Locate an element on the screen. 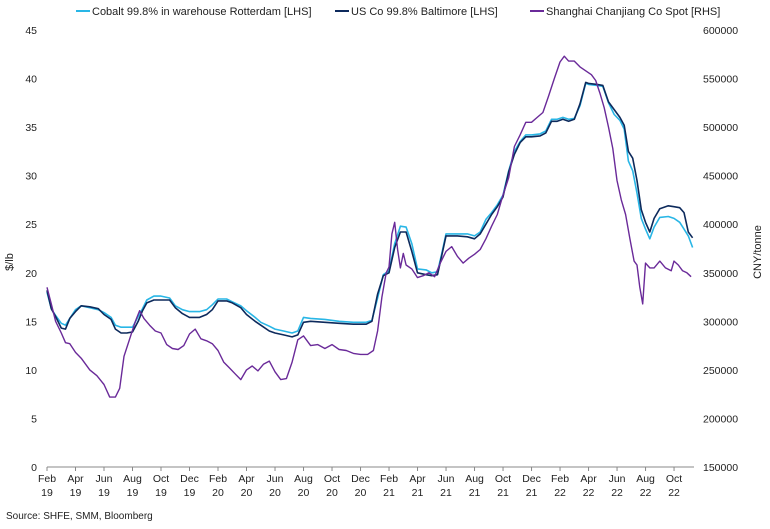  right-tick-label: 200000 is located at coordinates (720, 419).